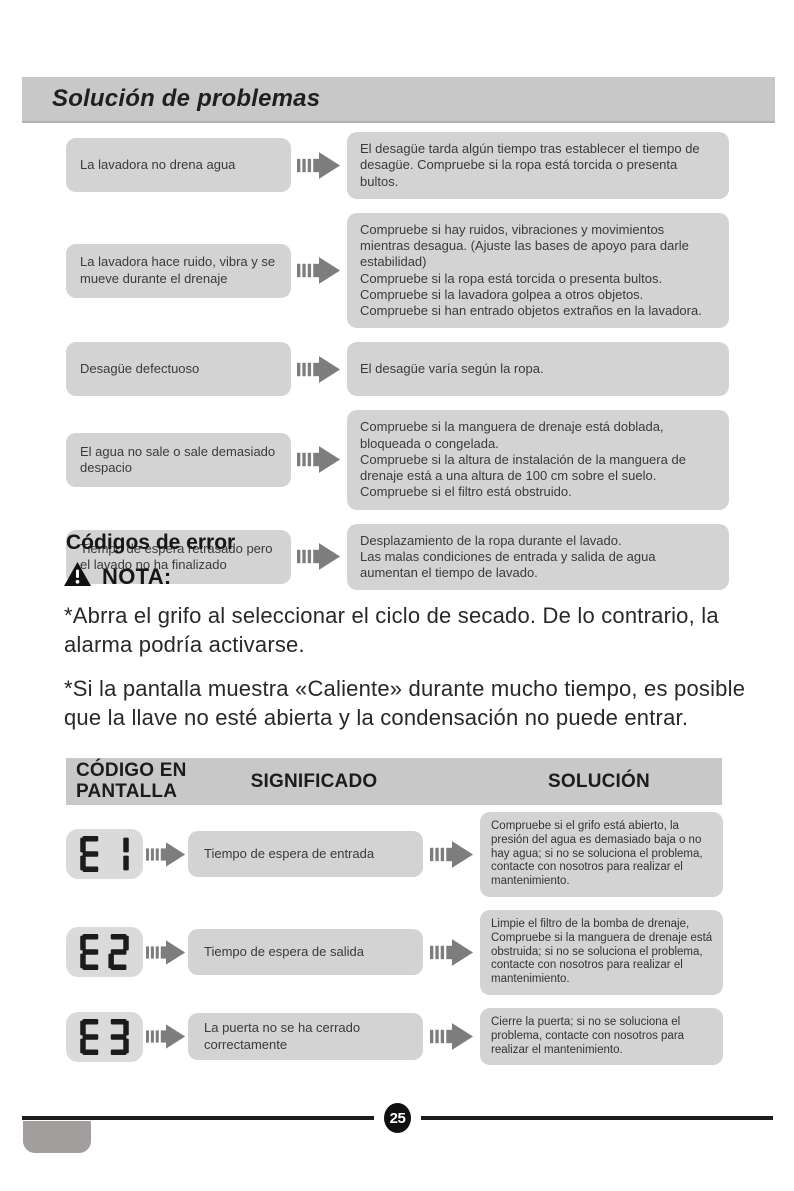  I want to click on meaning-box: Tiempo de espera de salida, so click(305, 952).